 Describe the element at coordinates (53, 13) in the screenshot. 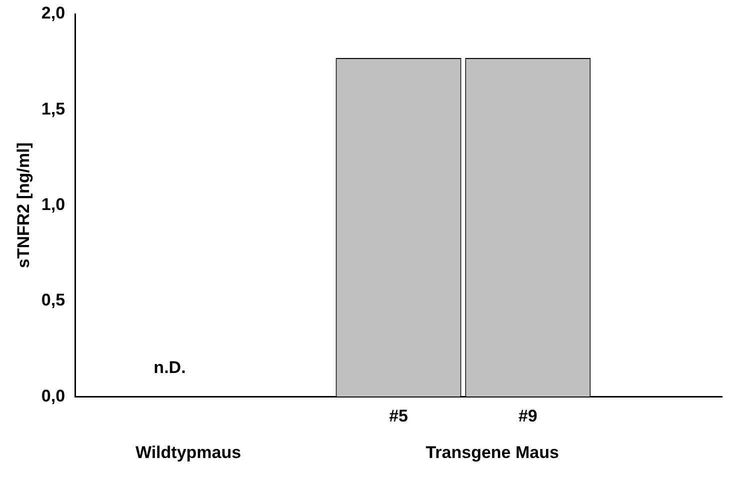

I see `y-tick-label: 2,0` at that location.